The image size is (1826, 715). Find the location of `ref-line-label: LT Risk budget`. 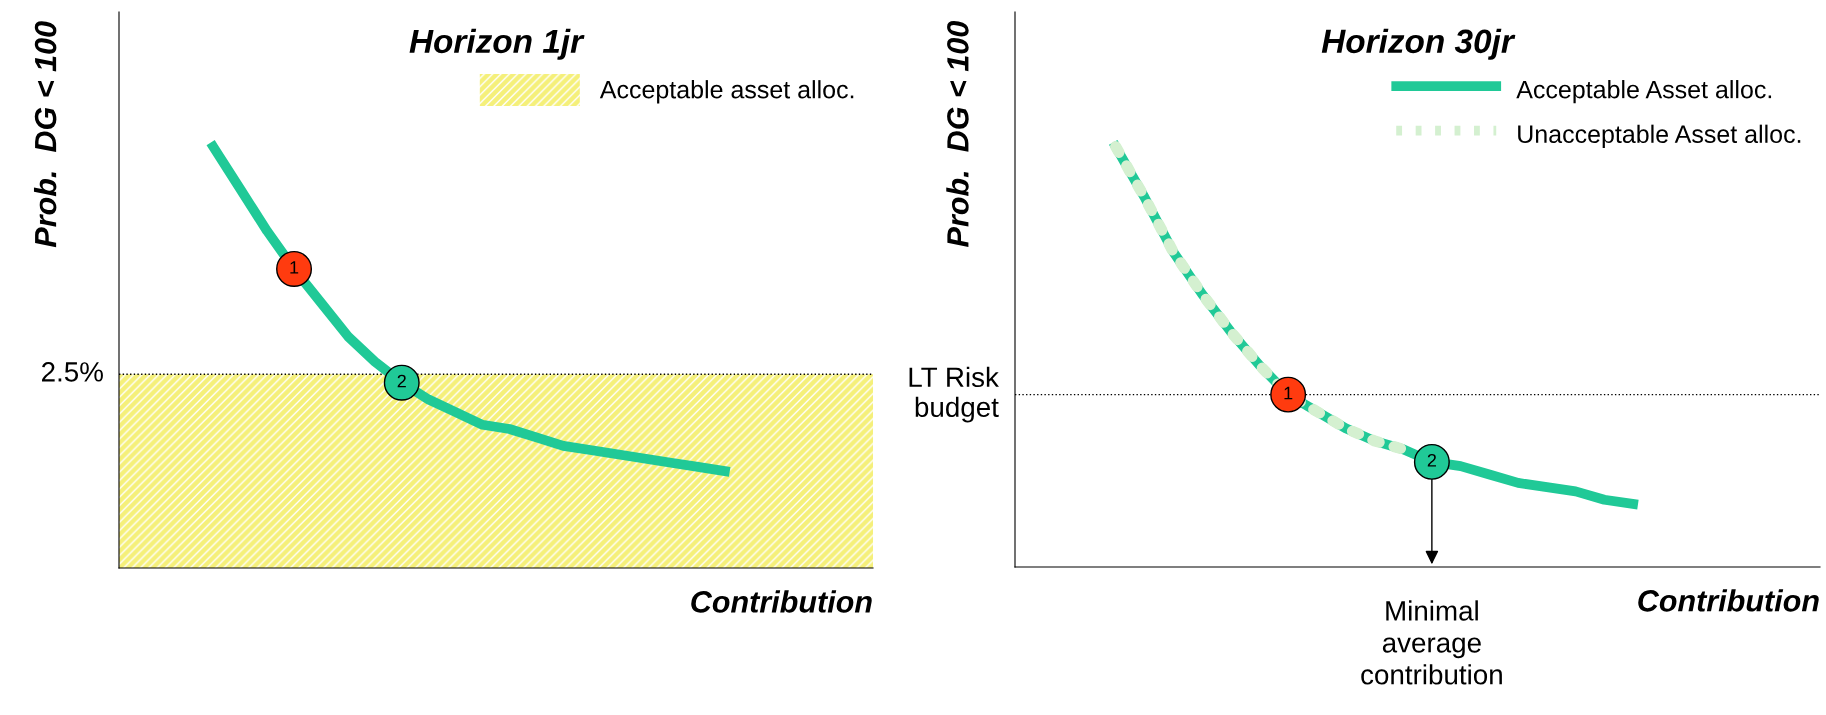

ref-line-label: LT Risk budget is located at coordinates (954, 394).